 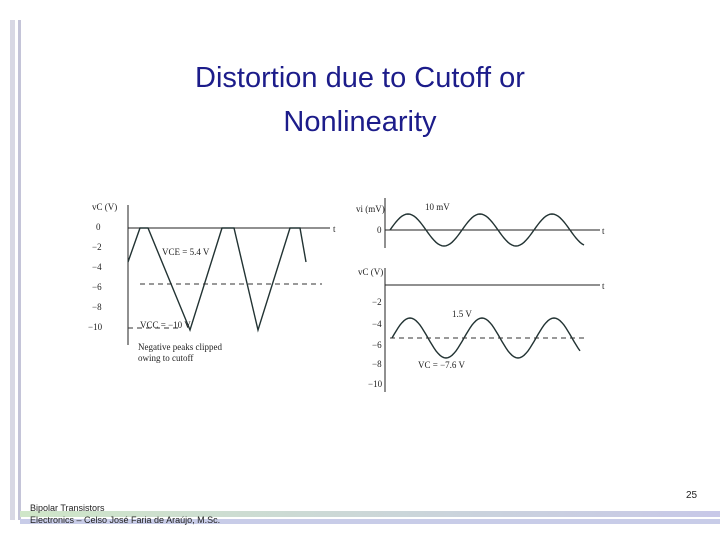 What do you see at coordinates (441, 365) in the screenshot?
I see `annotation: VC = −7.6 V` at bounding box center [441, 365].